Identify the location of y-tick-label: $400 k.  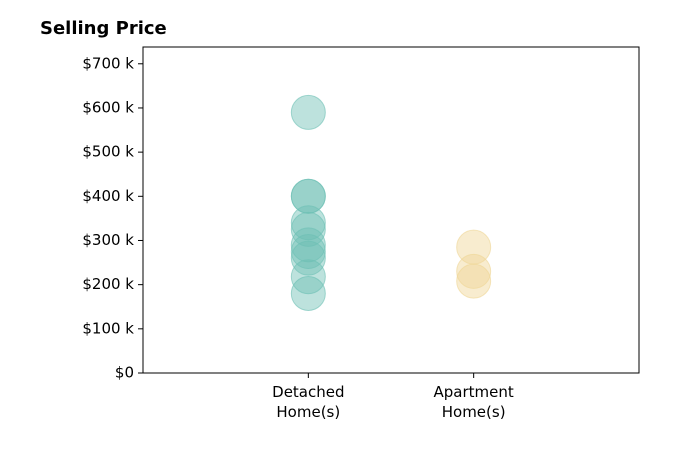
(108, 196).